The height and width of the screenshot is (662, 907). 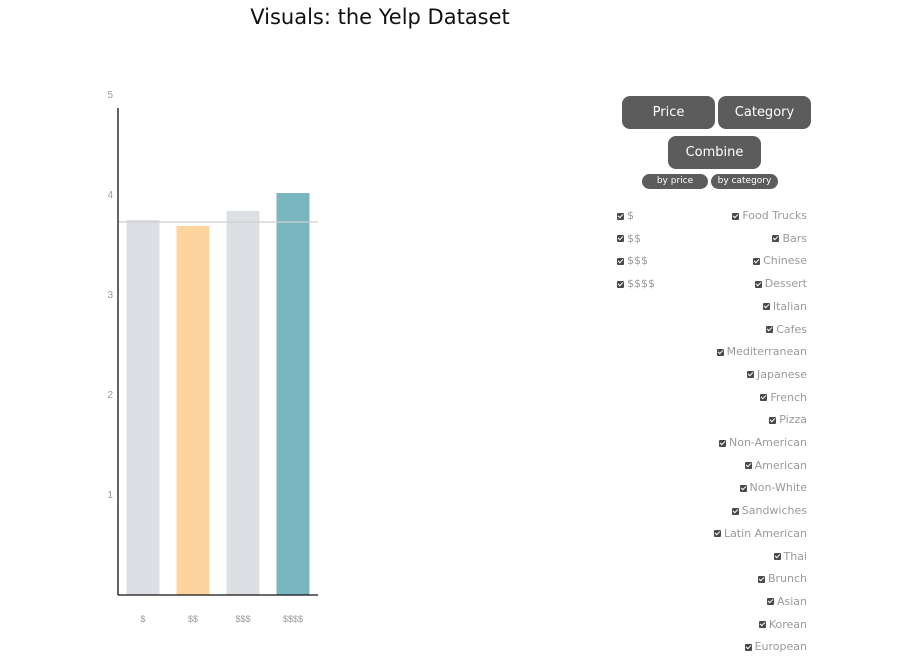 What do you see at coordinates (774, 215) in the screenshot?
I see `filter-label: Food Trucks` at bounding box center [774, 215].